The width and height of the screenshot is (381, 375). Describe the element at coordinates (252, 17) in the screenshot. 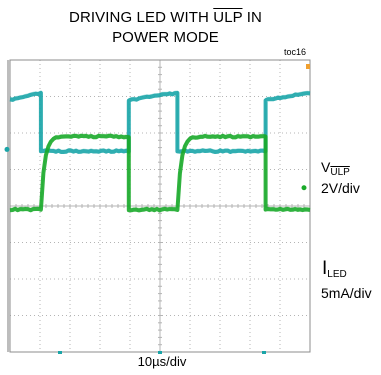

I see `title-part2: IN` at that location.